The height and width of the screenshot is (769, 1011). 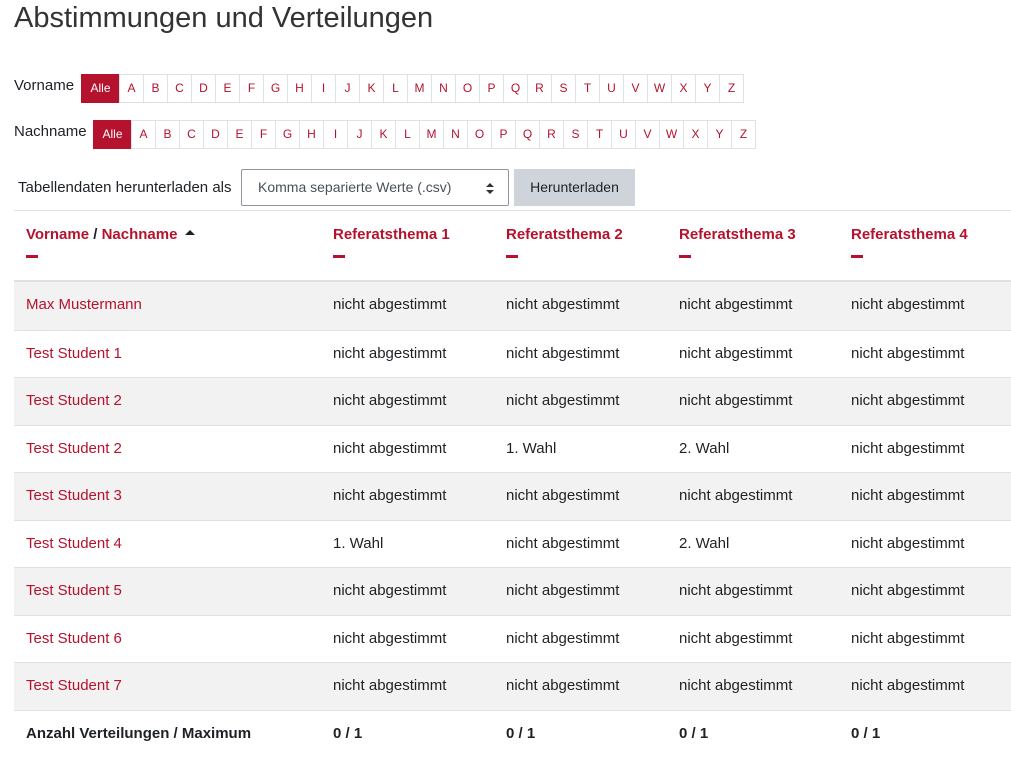 I want to click on student-name: Test Student 4, so click(x=74, y=543).